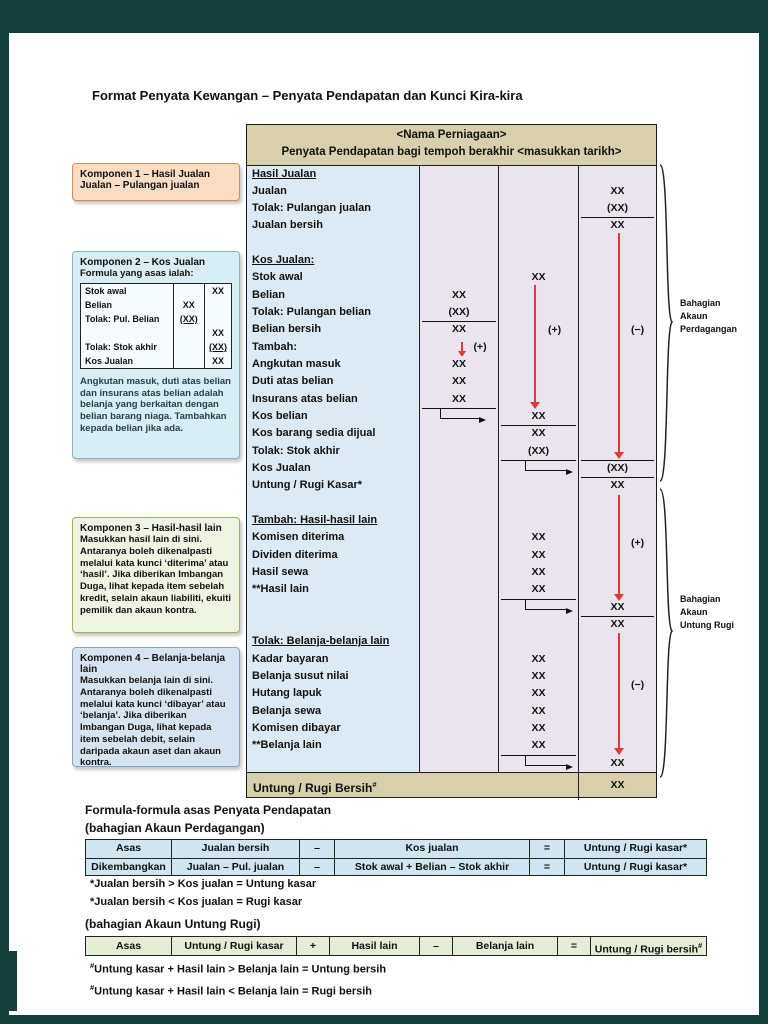 The image size is (768, 1024). What do you see at coordinates (233, 946) in the screenshot?
I see `formula-cell: Untung / Rugi kasar` at bounding box center [233, 946].